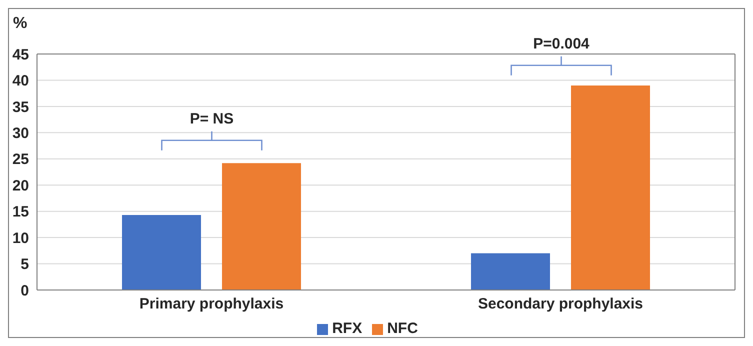  Describe the element at coordinates (20, 238) in the screenshot. I see `y-tick-label: 10` at that location.